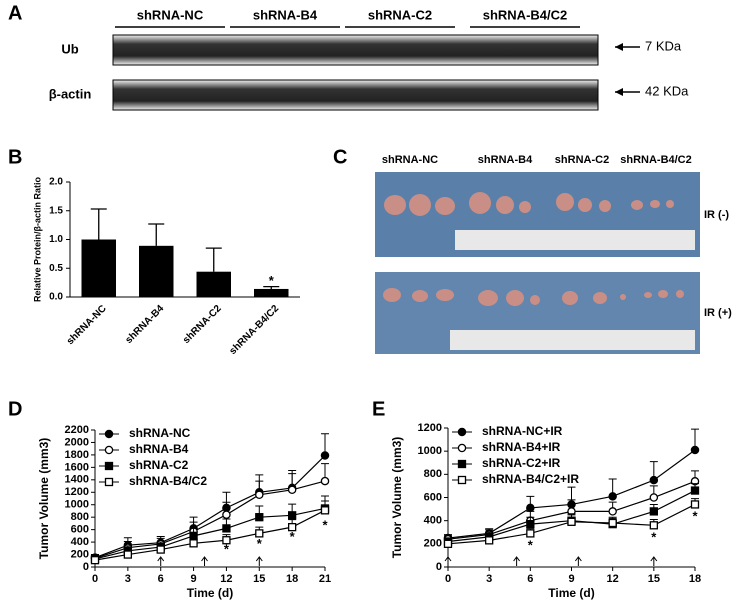 The image size is (737, 606). What do you see at coordinates (530, 479) in the screenshot?
I see `legend-label: shRNA-B4/C2+IR` at bounding box center [530, 479].